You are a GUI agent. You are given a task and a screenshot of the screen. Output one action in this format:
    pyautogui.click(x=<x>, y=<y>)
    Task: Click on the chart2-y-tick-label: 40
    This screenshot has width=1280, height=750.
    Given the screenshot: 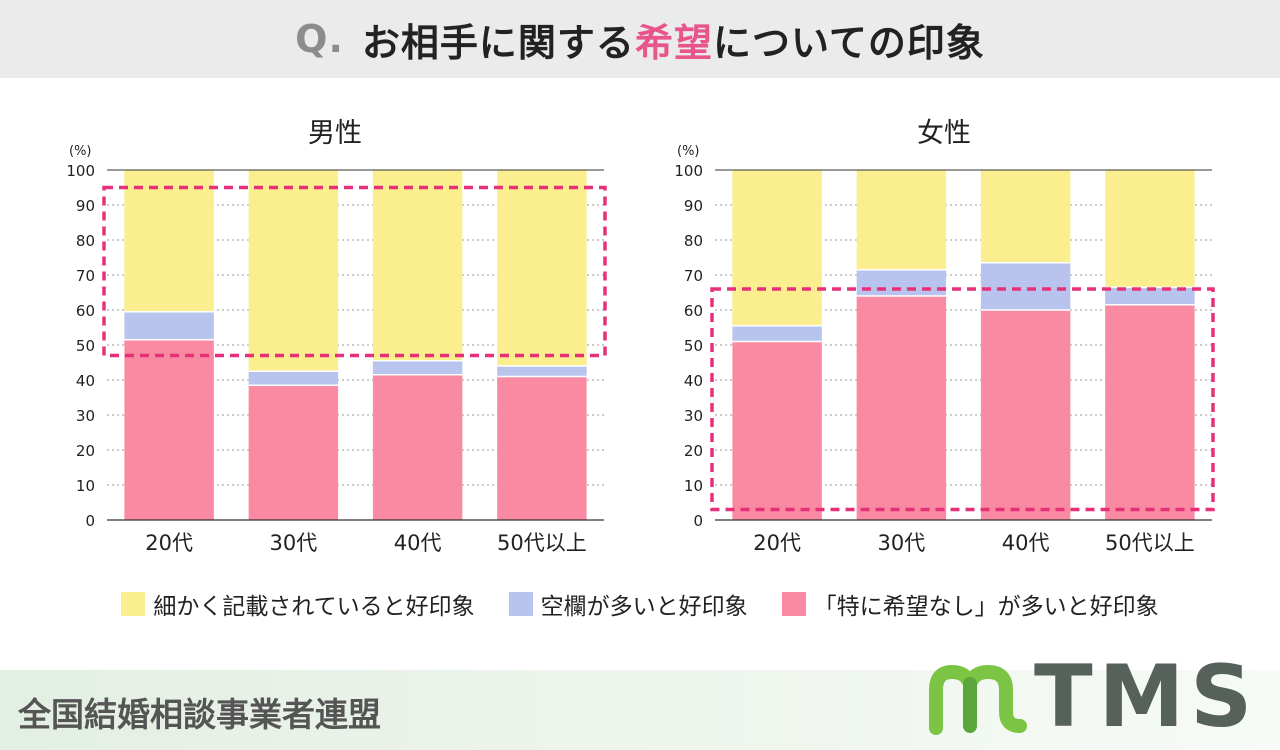 What is the action you would take?
    pyautogui.click(x=693, y=381)
    